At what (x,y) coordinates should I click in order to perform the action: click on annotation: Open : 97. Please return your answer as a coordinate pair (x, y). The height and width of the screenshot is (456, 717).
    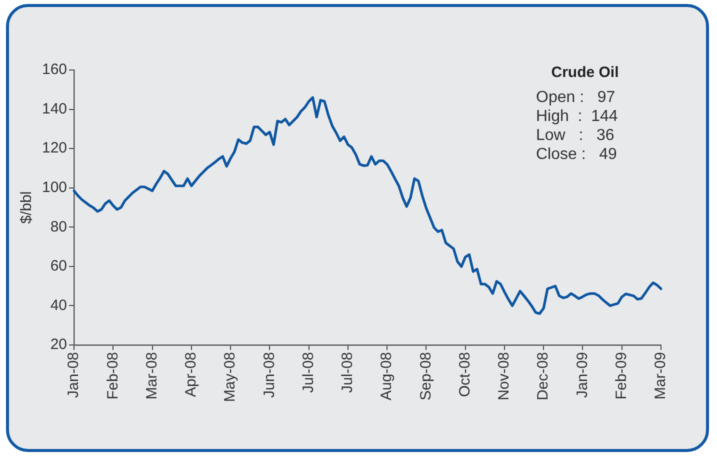
    Looking at the image, I should click on (576, 97).